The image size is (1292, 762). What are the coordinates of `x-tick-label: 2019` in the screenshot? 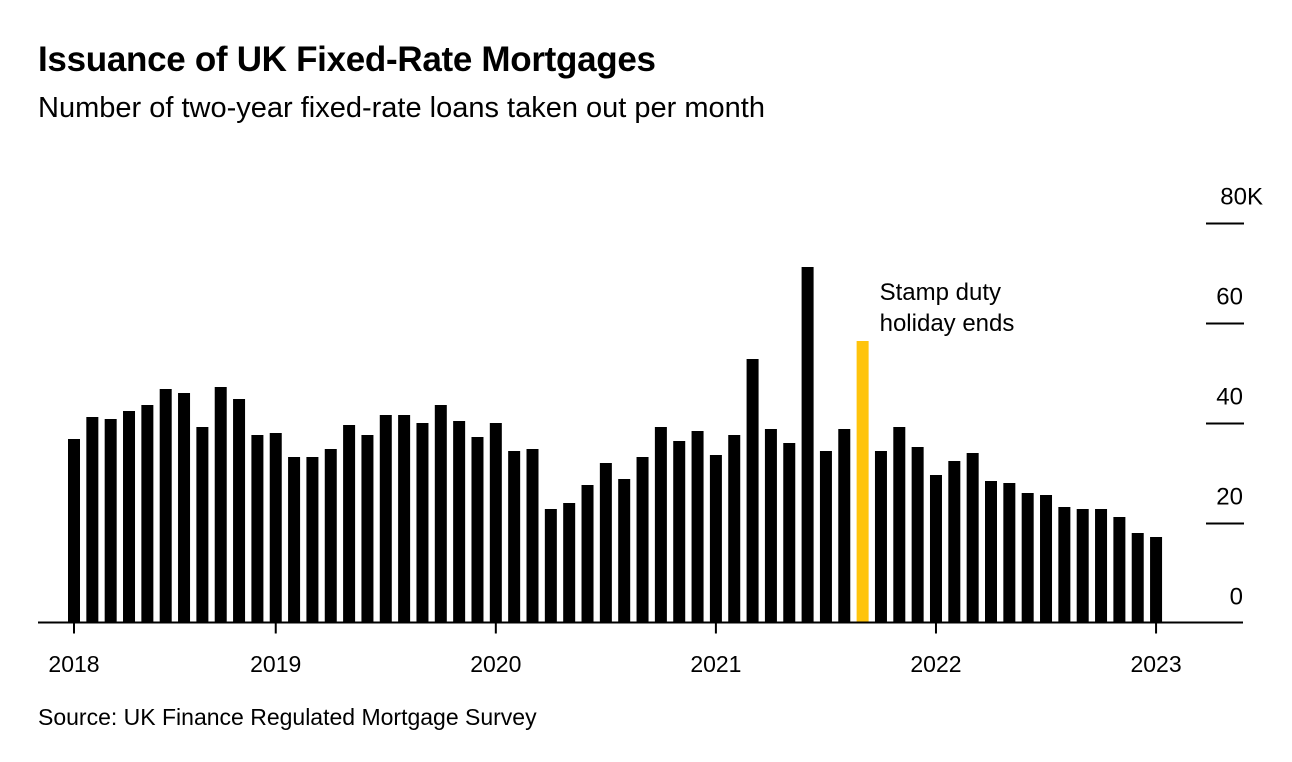 It's located at (275, 664).